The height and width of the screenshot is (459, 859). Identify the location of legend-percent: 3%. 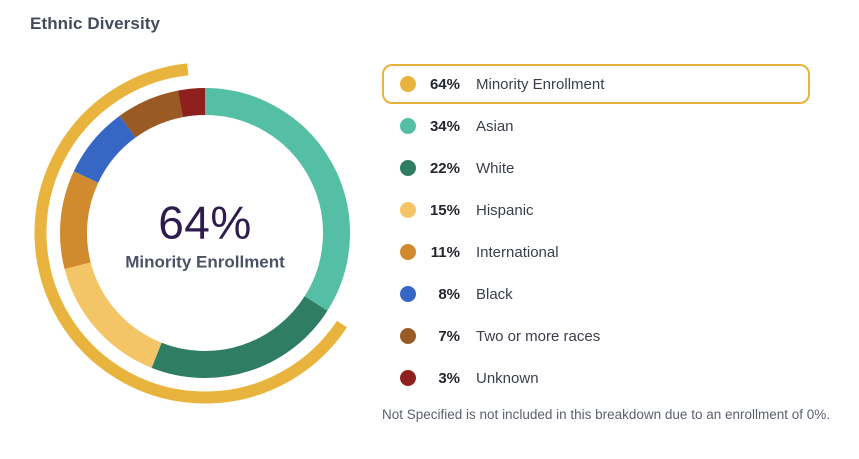
(449, 378).